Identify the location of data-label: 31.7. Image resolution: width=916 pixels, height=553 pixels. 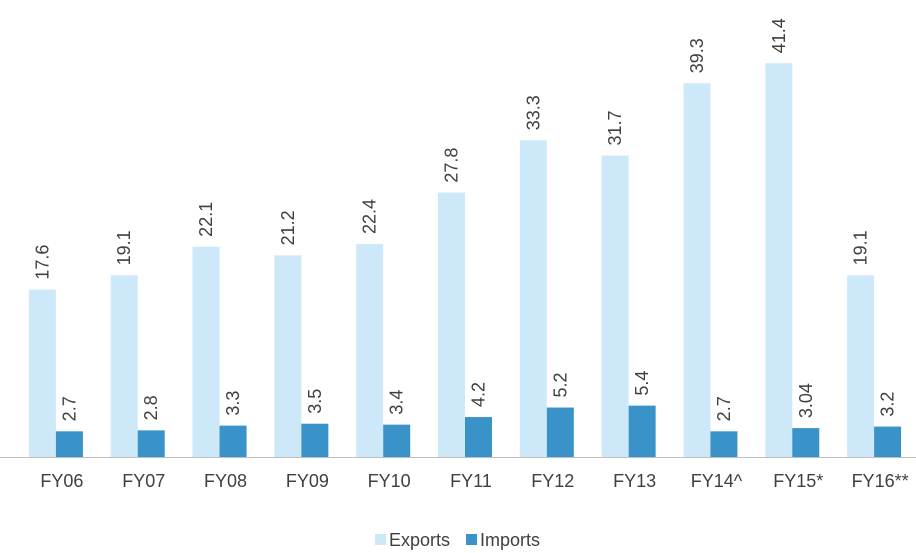
(615, 127).